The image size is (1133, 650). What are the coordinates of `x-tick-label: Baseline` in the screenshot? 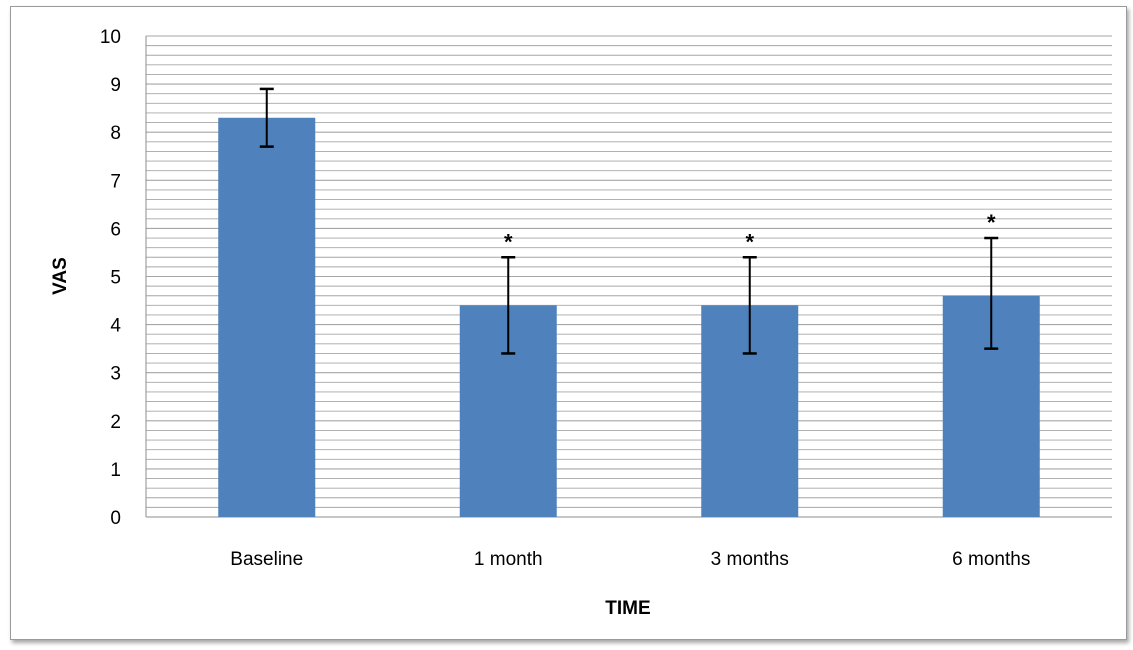 It's located at (266, 559).